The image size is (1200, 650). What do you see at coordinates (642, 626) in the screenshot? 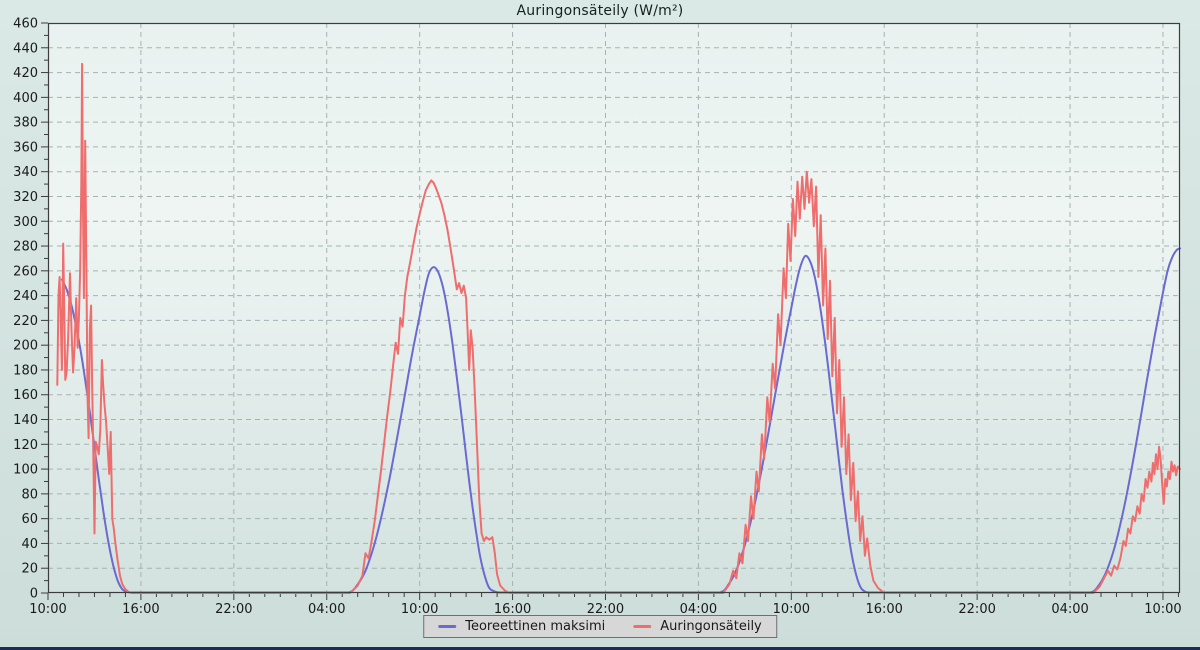
I see `red-line-swatch-icon` at bounding box center [642, 626].